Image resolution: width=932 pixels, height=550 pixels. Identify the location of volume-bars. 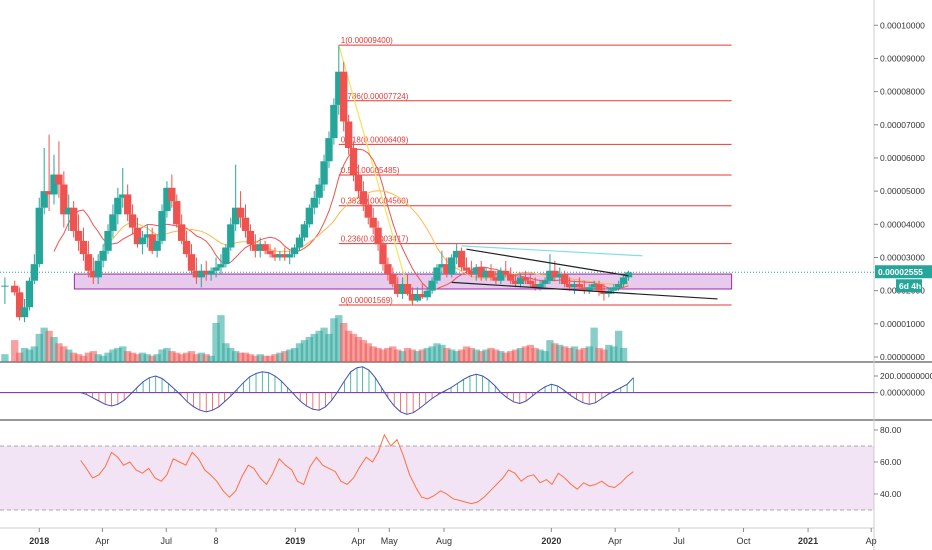
(314, 338).